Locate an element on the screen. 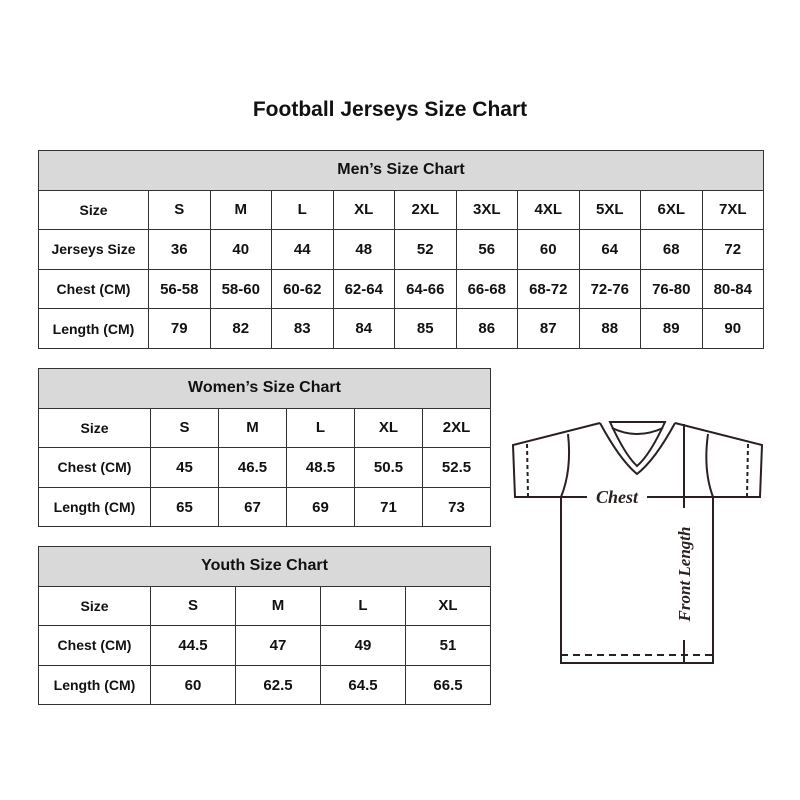 Image resolution: width=800 pixels, height=800 pixels. table-cell: 48.5 is located at coordinates (320, 467).